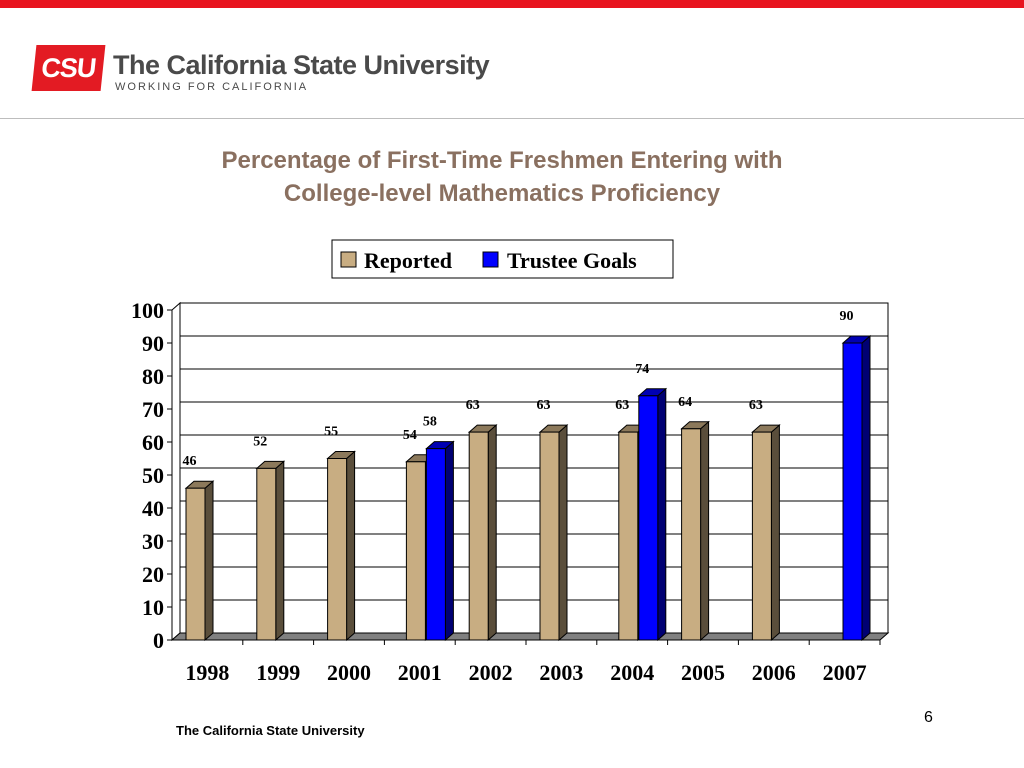 This screenshot has height=768, width=1024. I want to click on x-tick-label: 2001, so click(420, 672).